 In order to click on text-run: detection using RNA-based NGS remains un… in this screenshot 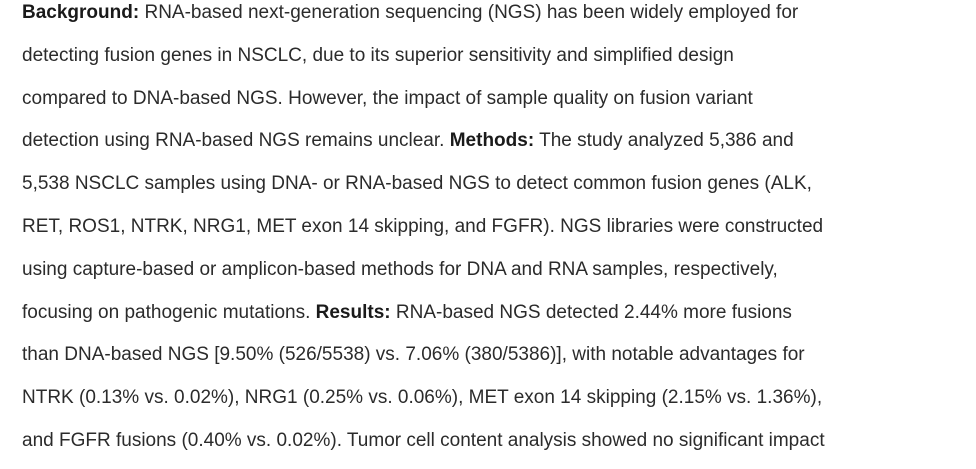, I will do `click(236, 141)`.